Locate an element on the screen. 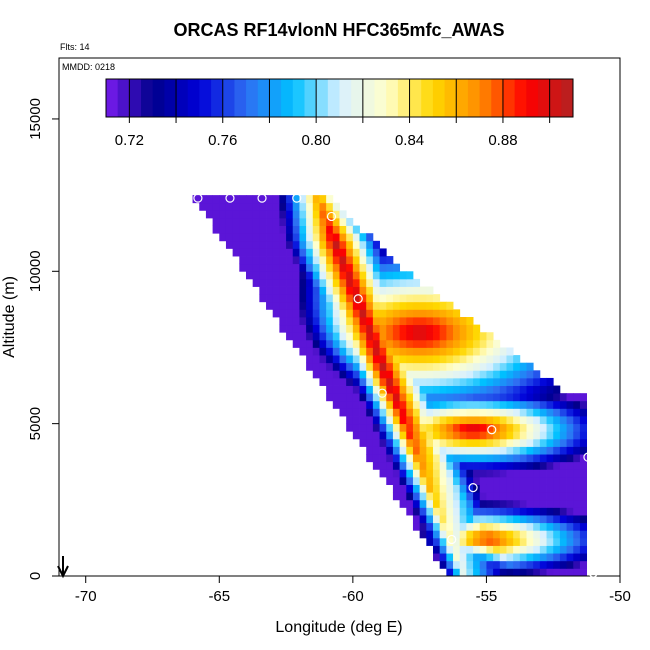 The height and width of the screenshot is (650, 650). colorbar-tick-label: 0.80 is located at coordinates (316, 140).